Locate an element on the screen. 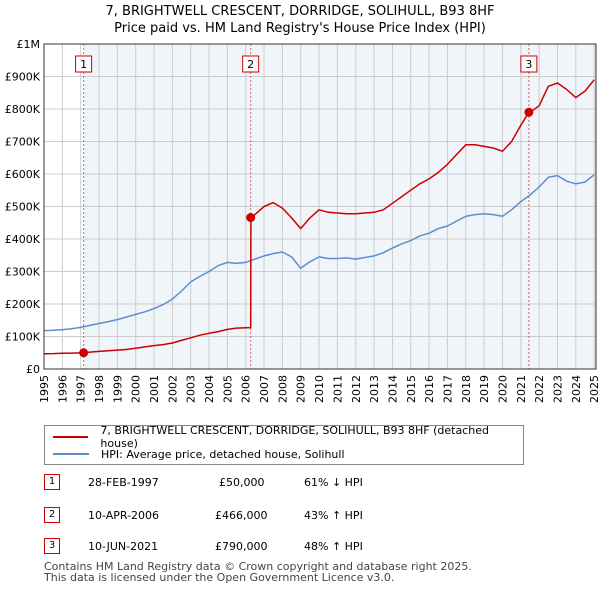 The height and width of the screenshot is (590, 600). sale-number-label: 3 is located at coordinates (528, 64).